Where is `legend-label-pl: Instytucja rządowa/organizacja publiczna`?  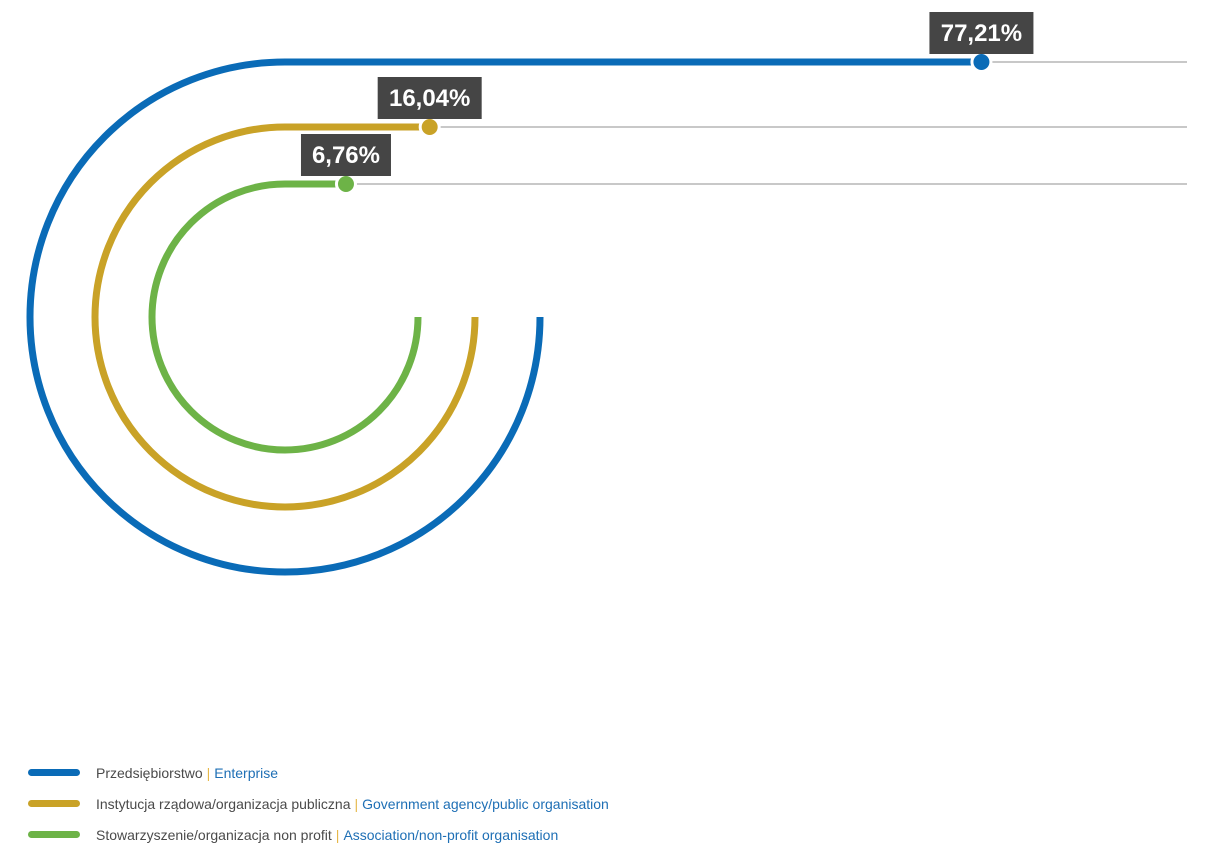 legend-label-pl: Instytucja rządowa/organizacja publiczna is located at coordinates (223, 803).